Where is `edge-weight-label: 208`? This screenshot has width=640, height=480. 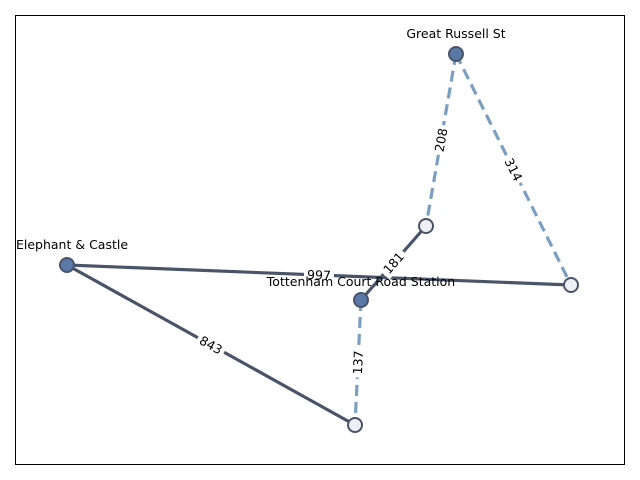
edge-weight-label: 208 is located at coordinates (441, 140).